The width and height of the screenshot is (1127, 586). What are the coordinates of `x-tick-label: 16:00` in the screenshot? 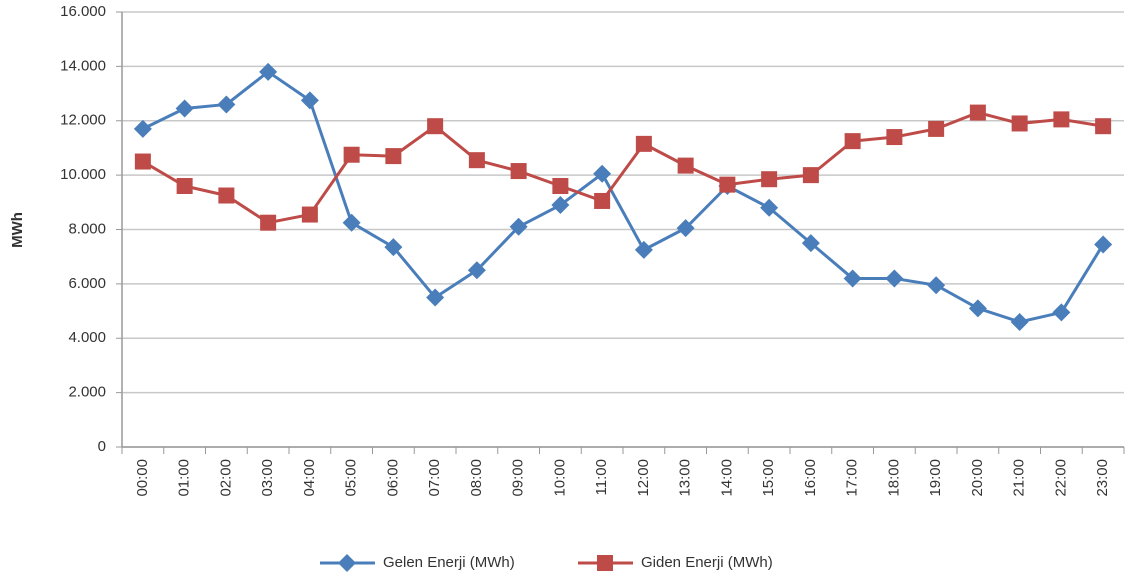 It's located at (810, 478).